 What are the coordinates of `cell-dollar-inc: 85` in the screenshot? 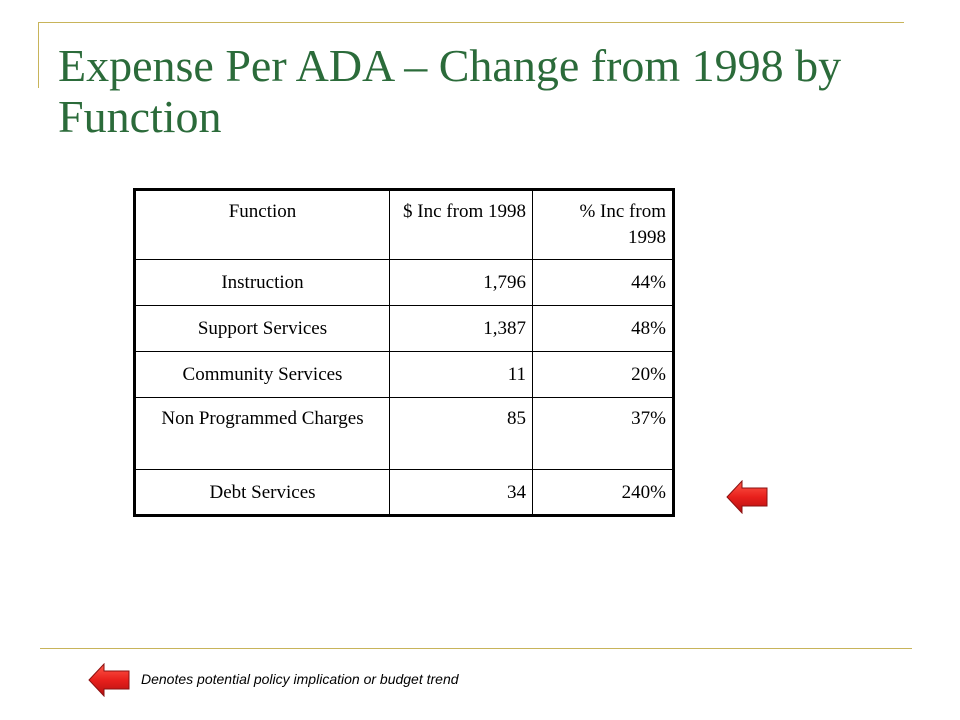 It's located at (461, 433).